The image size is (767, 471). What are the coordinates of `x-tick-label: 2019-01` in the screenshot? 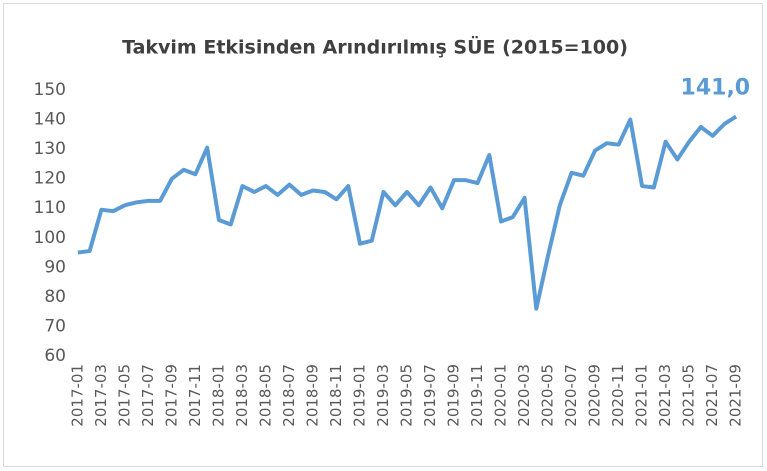 It's located at (359, 395).